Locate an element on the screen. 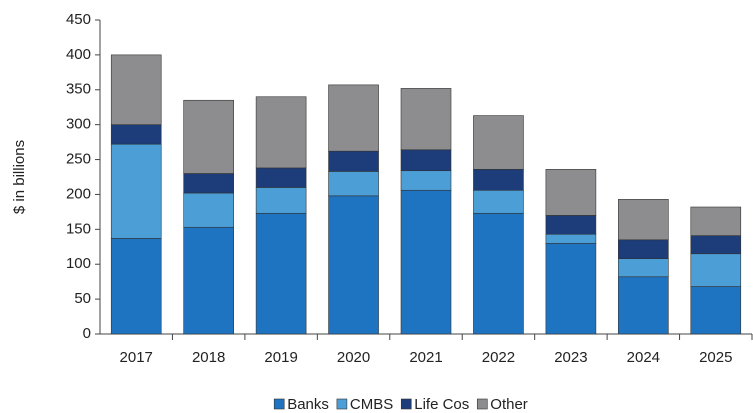 This screenshot has width=753, height=413. y-tick-label: 250 is located at coordinates (78, 159).